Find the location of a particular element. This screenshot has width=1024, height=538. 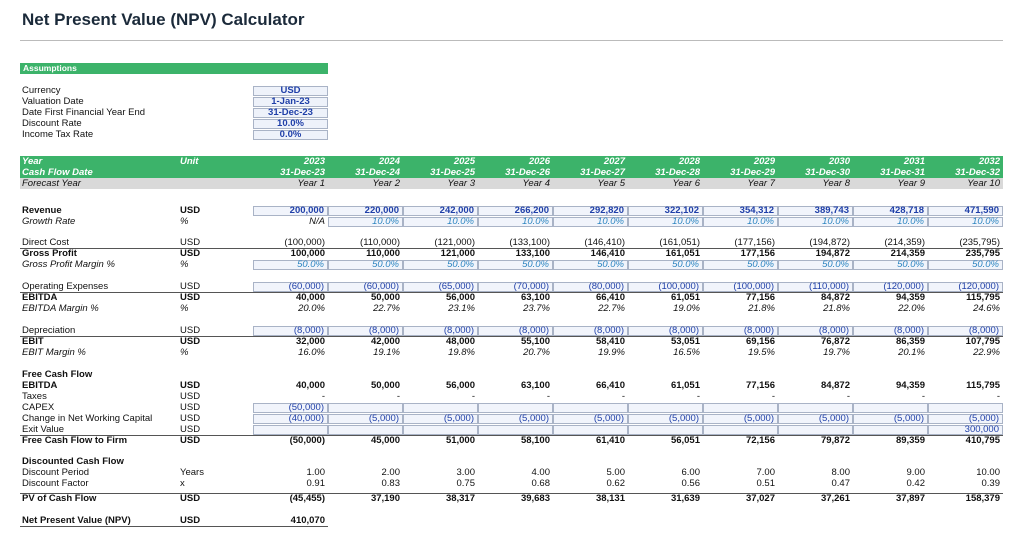

value-cell: 31-Dec-30 is located at coordinates (827, 172).